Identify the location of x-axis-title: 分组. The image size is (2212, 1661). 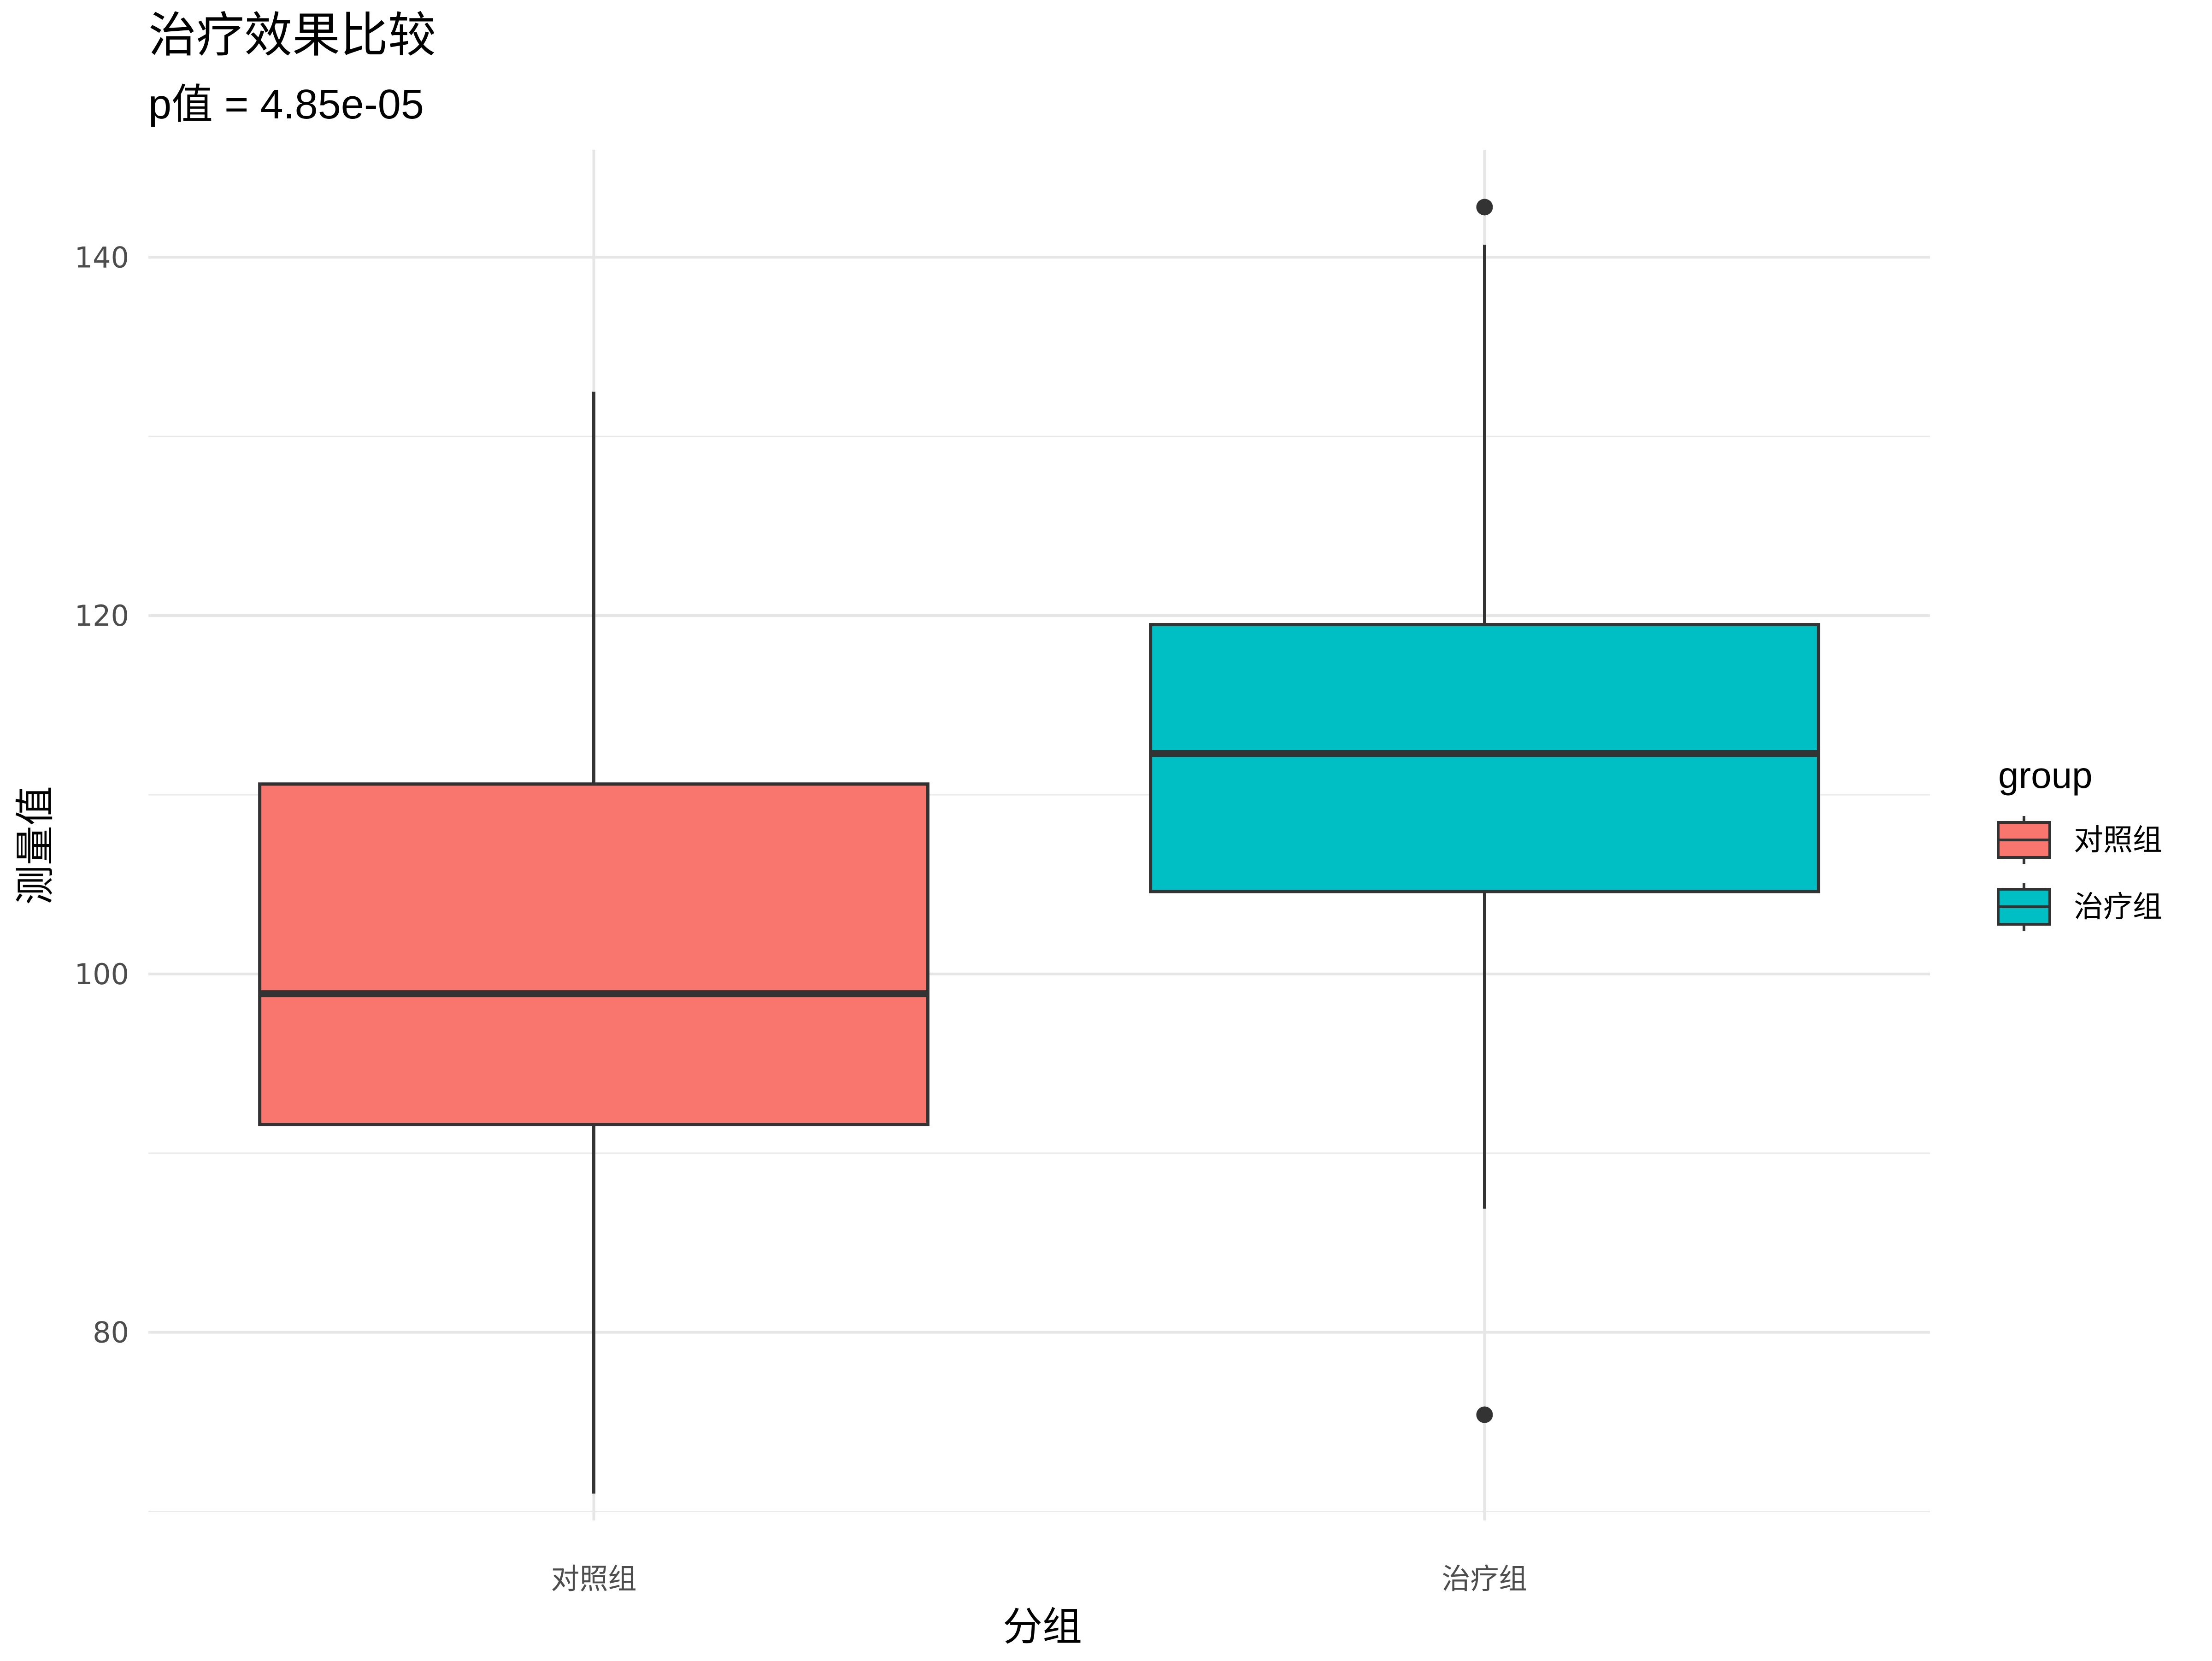
(1042, 1627).